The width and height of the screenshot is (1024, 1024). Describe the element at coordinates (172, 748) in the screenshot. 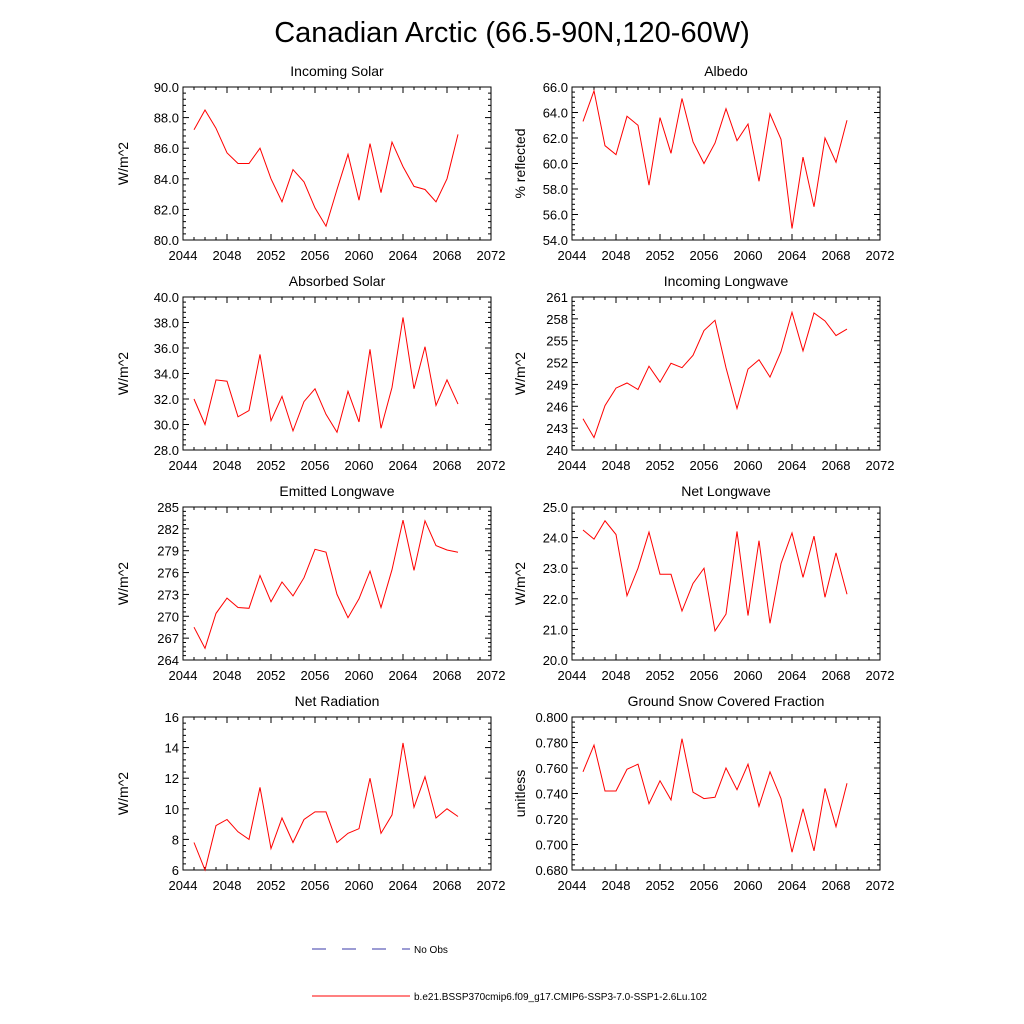

I see `y-tick-label: 14` at that location.